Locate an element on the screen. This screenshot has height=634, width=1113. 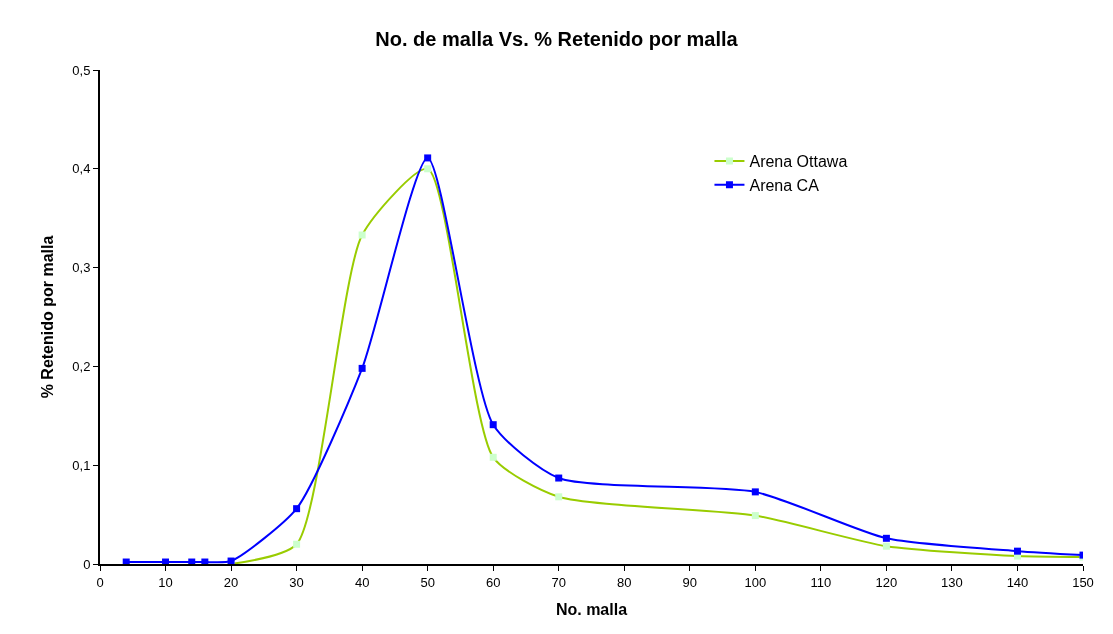
x-tick-label: 40 is located at coordinates (362, 582).